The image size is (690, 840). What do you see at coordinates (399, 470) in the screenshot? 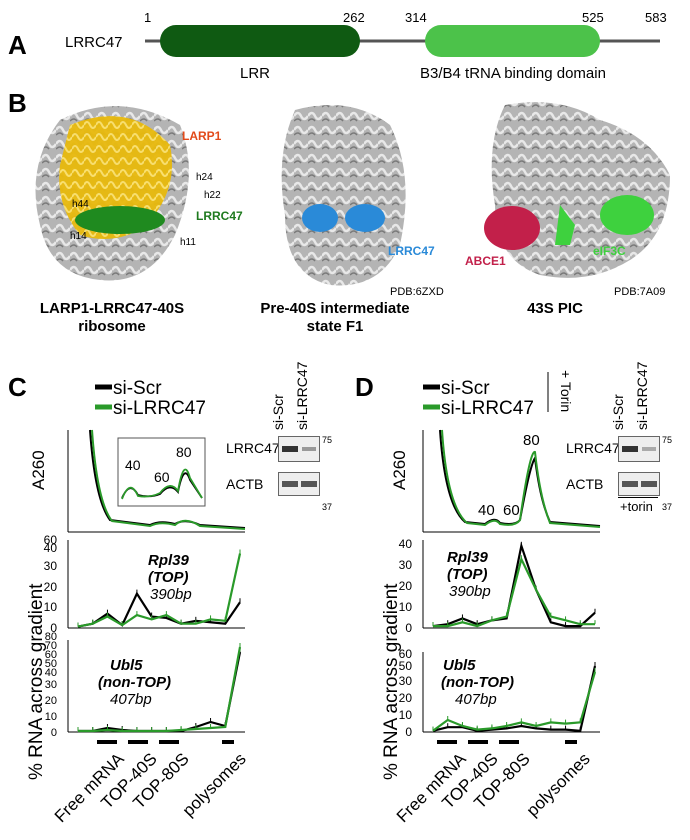
I see `d-a260-label: A260` at bounding box center [399, 470].